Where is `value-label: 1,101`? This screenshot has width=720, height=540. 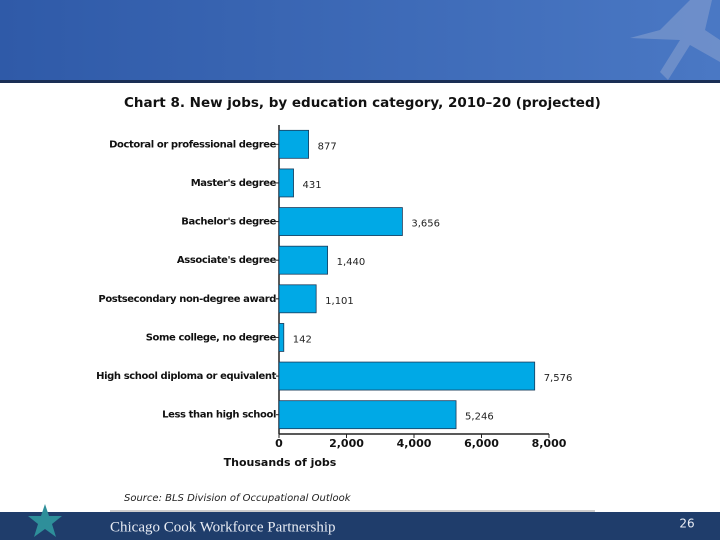 value-label: 1,101 is located at coordinates (339, 301).